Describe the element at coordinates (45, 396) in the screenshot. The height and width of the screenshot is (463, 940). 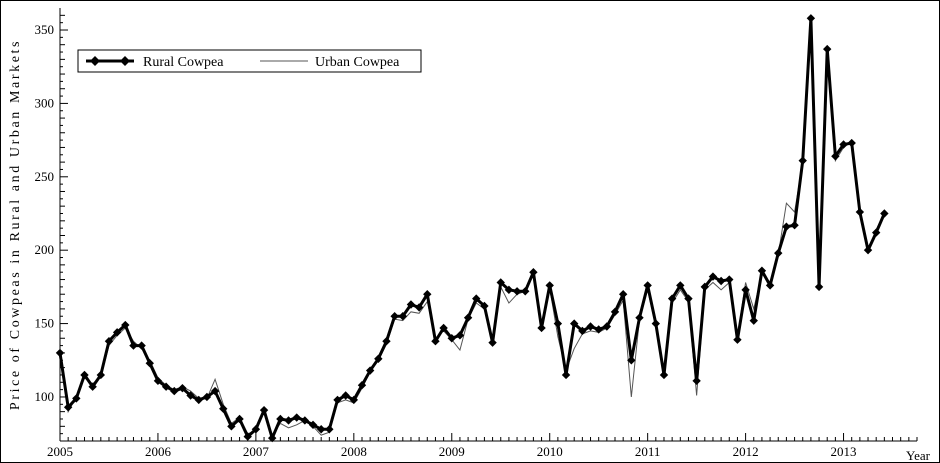
I see `y-tick-label: 100` at that location.